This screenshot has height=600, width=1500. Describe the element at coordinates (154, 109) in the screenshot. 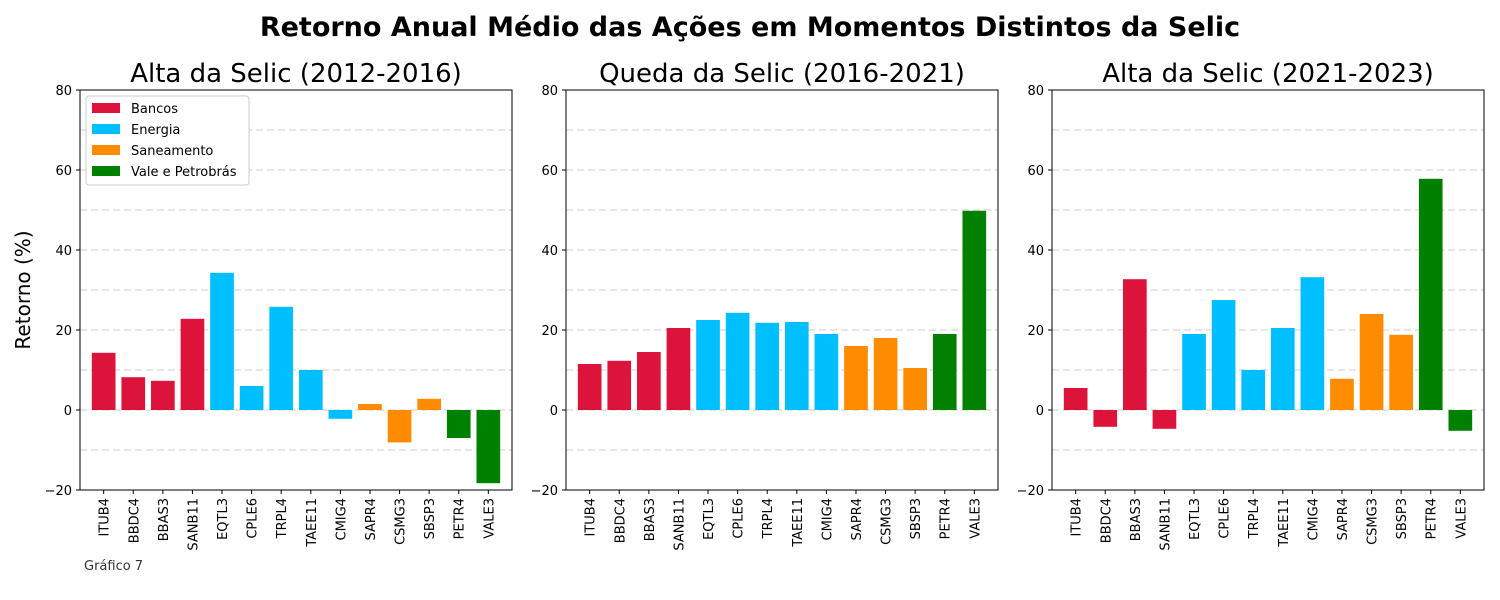

I see `legend-label: Bancos` at that location.